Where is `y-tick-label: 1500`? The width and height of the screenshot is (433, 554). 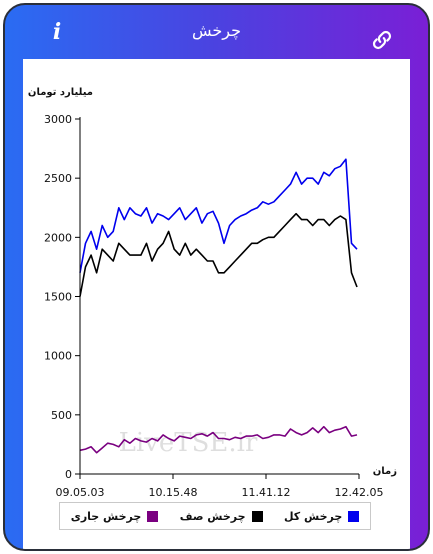 y-tick-label: 1500 is located at coordinates (58, 297).